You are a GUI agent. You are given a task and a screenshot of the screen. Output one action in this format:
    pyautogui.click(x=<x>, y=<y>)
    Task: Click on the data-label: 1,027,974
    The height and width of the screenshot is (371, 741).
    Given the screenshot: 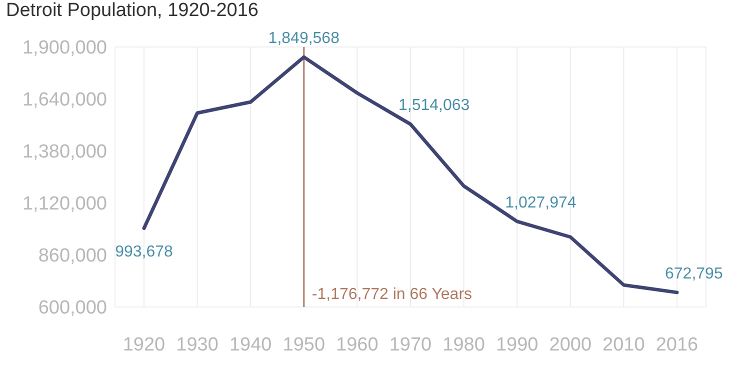 What is the action you would take?
    pyautogui.click(x=540, y=203)
    